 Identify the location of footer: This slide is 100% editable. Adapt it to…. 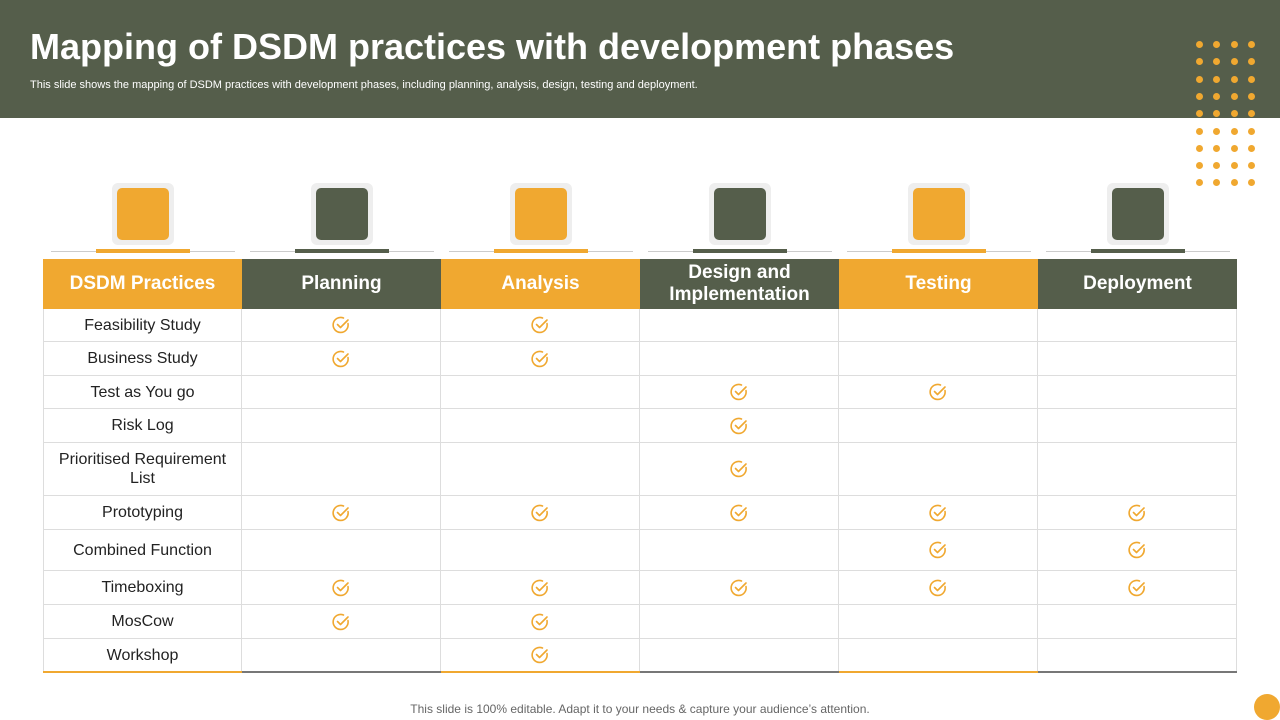
(640, 709).